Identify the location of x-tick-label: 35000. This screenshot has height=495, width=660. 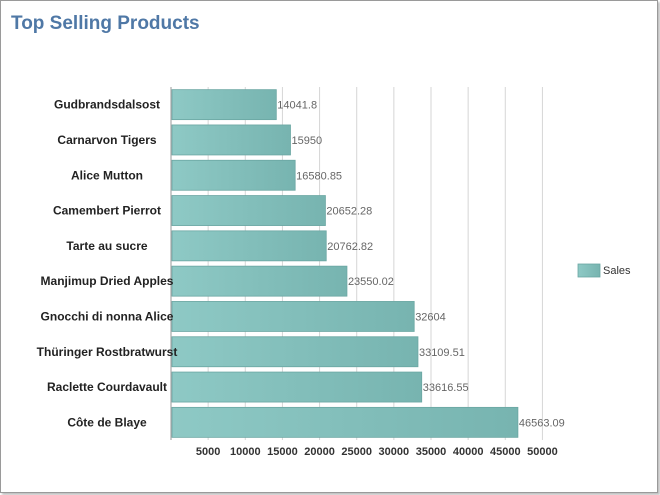
(431, 452).